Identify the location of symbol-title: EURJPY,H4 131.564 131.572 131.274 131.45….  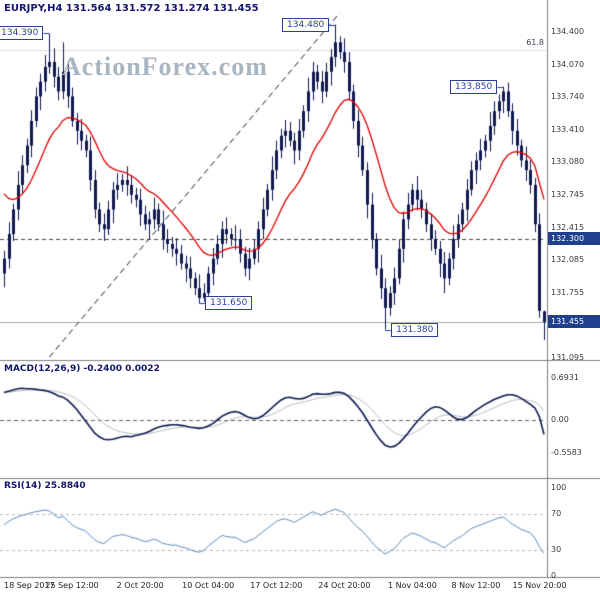
(131, 8).